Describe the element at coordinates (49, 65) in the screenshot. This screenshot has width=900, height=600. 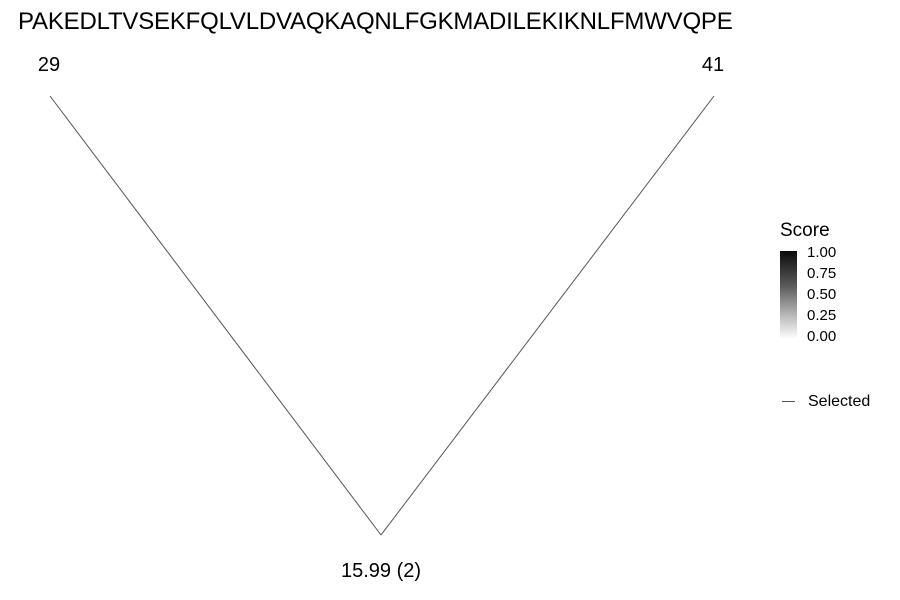
I see `left-node-label: 29` at that location.